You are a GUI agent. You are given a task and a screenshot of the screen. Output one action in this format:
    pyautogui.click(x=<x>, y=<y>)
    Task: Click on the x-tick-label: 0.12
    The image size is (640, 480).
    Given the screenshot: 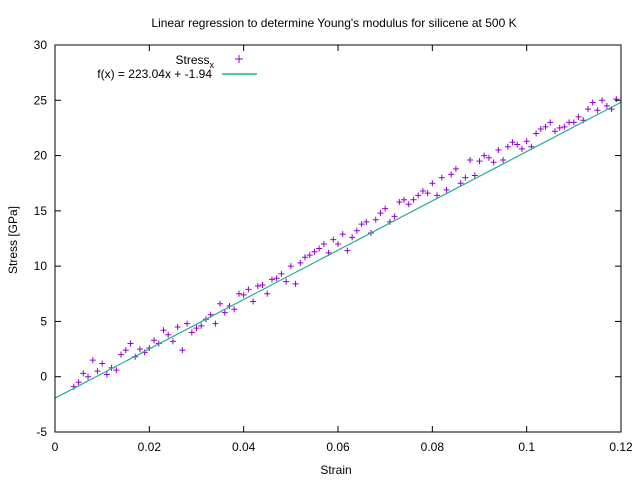 What is the action you would take?
    pyautogui.click(x=621, y=447)
    